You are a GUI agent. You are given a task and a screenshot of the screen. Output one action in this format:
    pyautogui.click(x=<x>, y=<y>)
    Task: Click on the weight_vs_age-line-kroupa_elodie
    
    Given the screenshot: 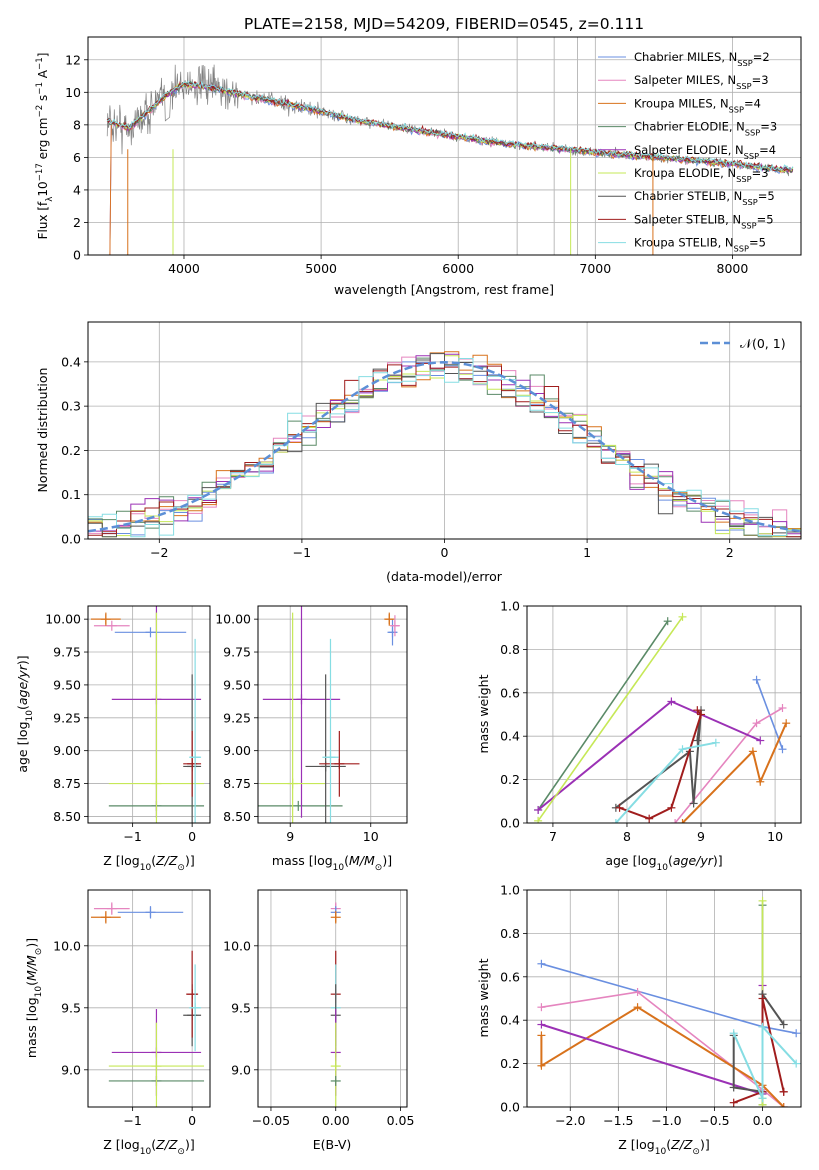 What is the action you would take?
    pyautogui.click(x=610, y=719)
    